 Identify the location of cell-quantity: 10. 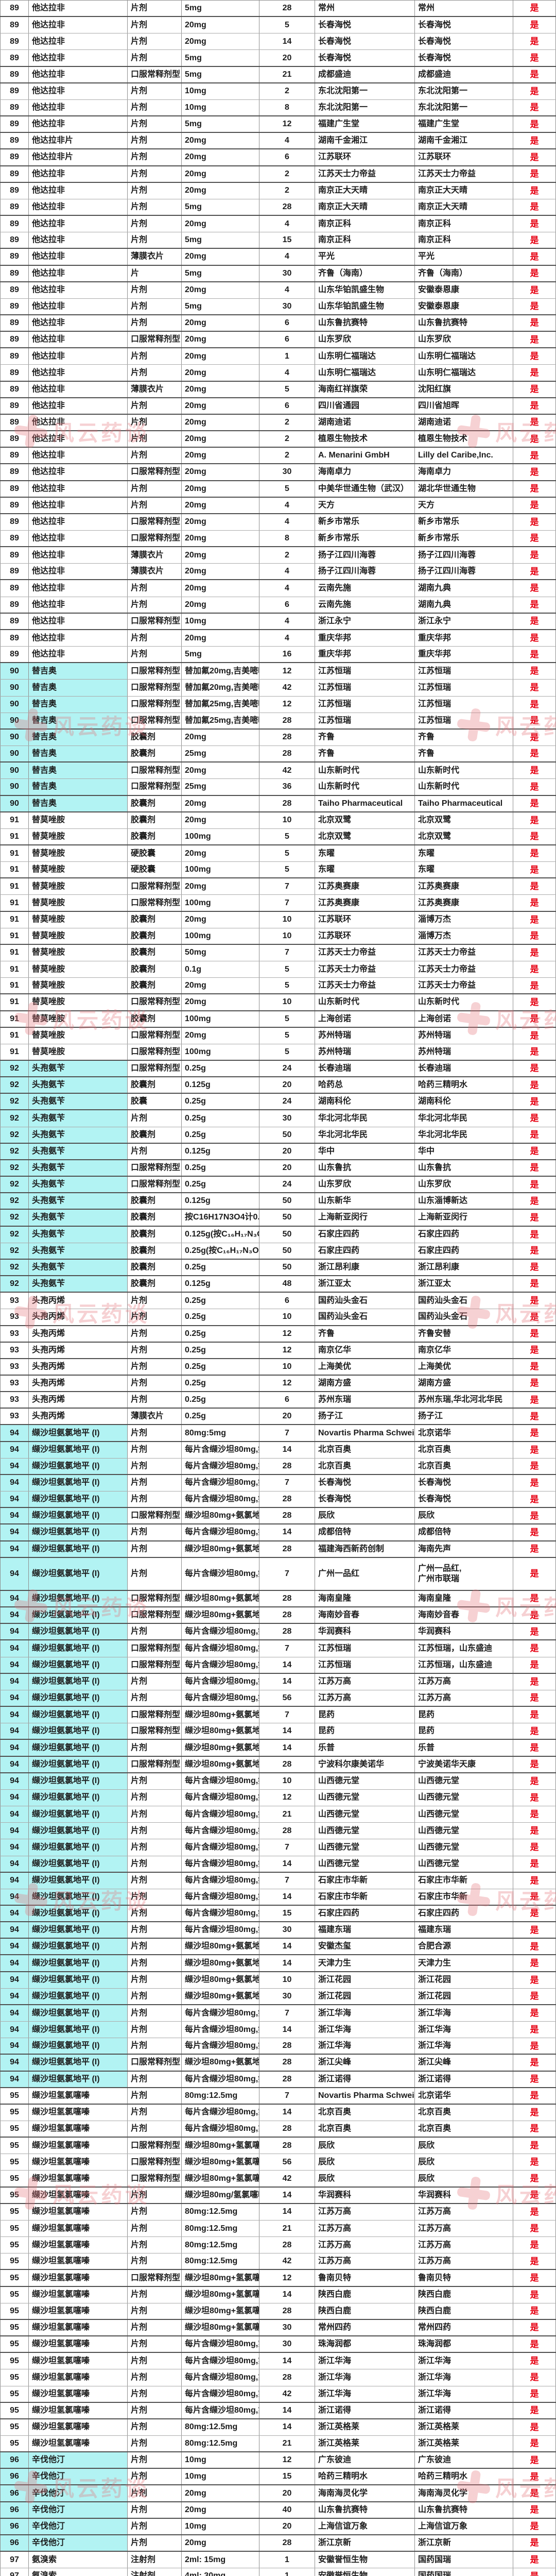
(287, 919).